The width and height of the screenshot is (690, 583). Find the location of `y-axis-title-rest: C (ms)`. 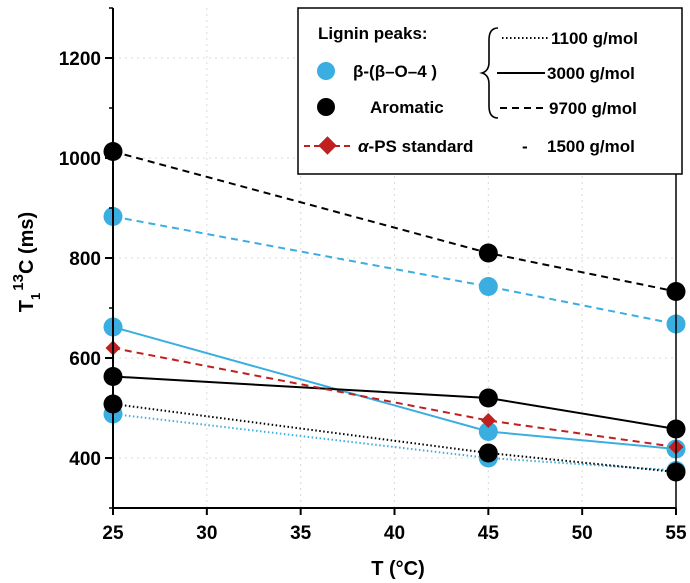

y-axis-title-rest: C (ms) is located at coordinates (27, 243).